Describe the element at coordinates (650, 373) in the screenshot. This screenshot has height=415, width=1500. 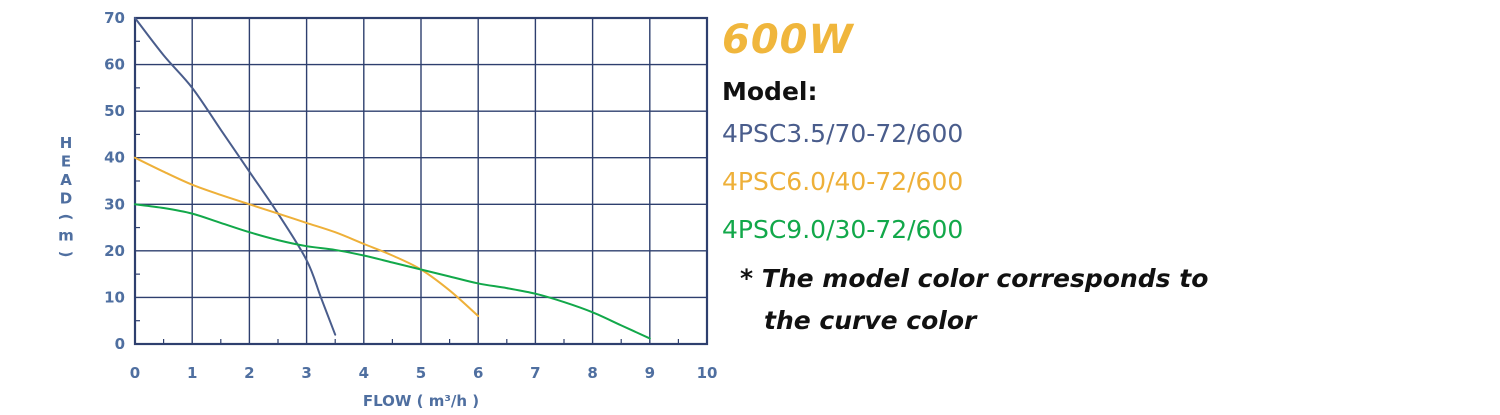
I see `x-tick-label-9: 9` at that location.